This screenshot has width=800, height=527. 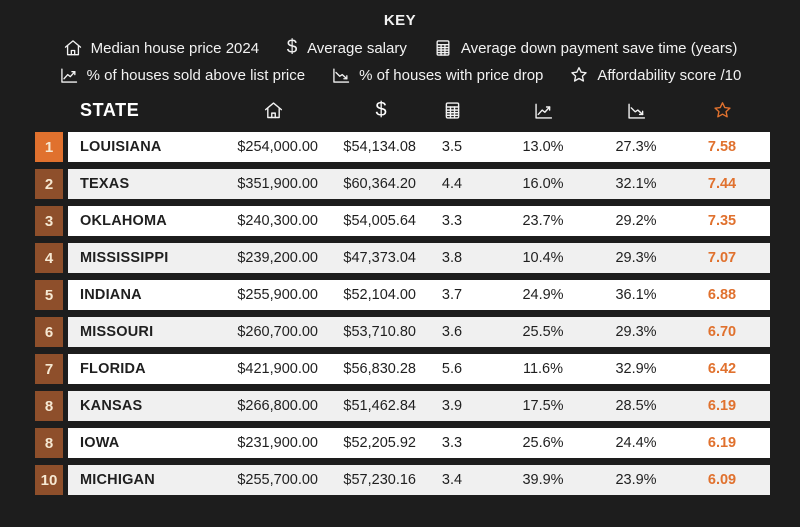 What do you see at coordinates (722, 406) in the screenshot?
I see `affordability-score: 6.19` at bounding box center [722, 406].